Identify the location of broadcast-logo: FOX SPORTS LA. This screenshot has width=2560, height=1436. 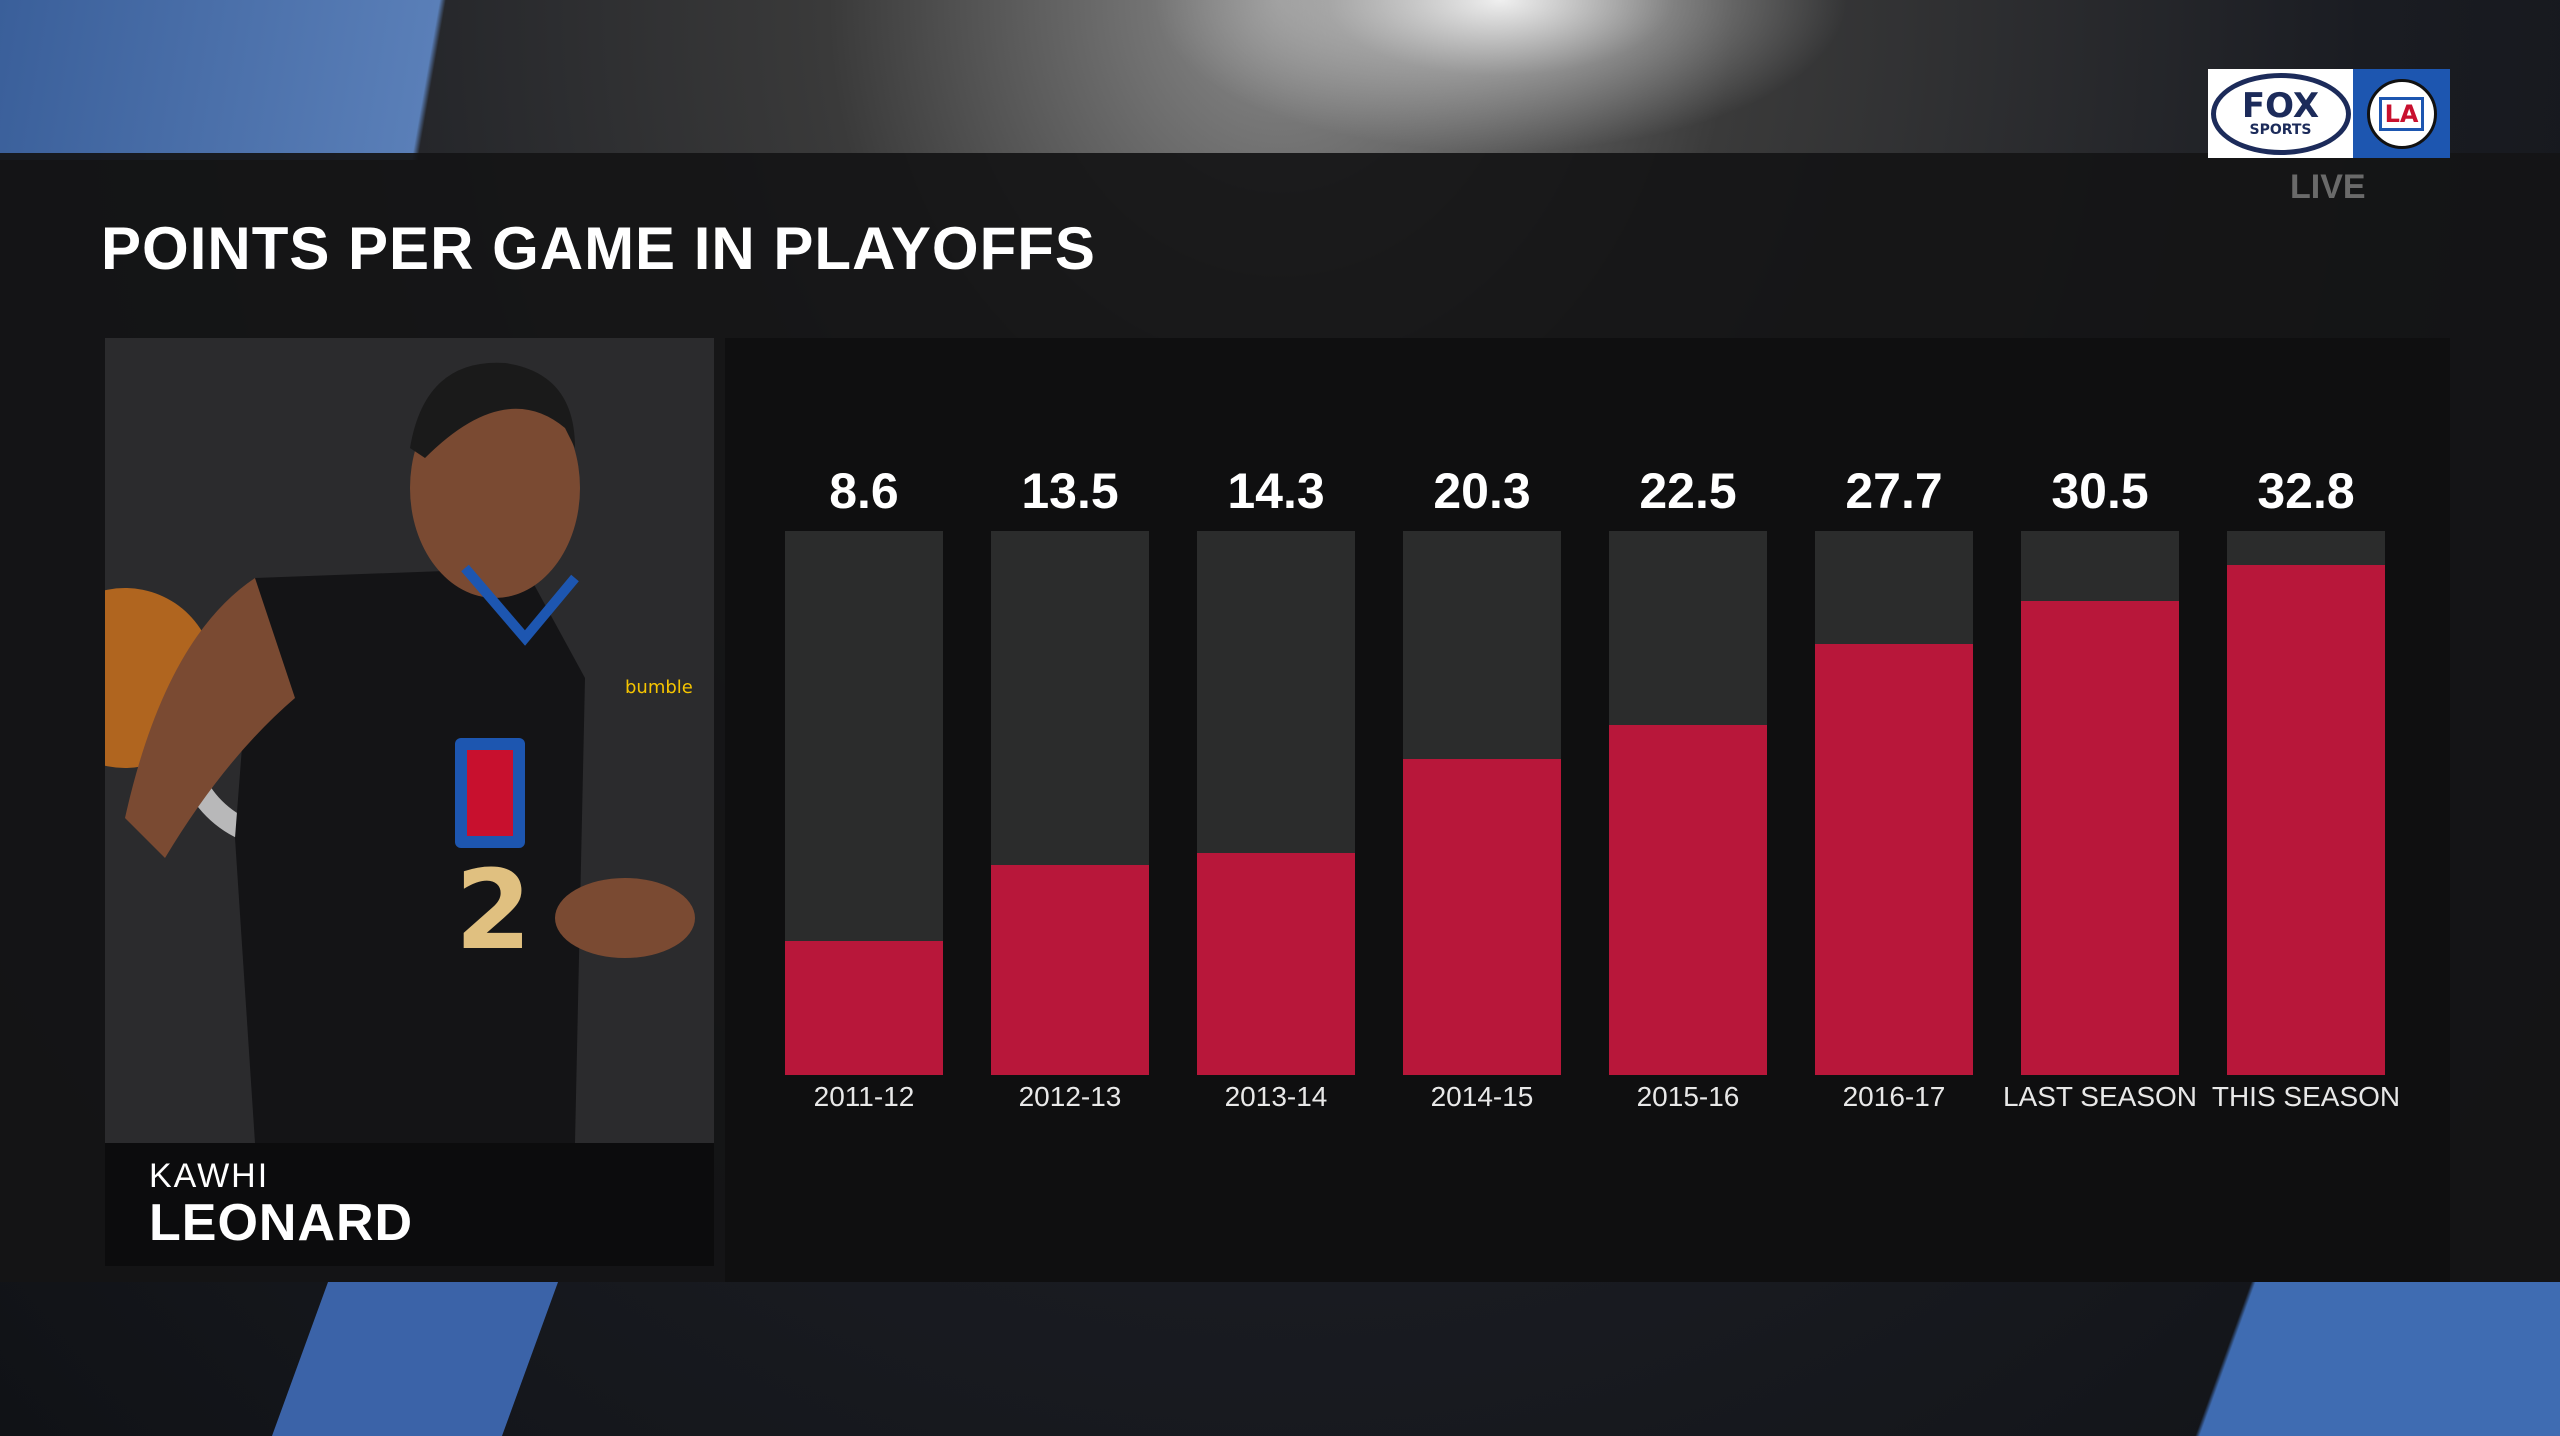
(2329, 113).